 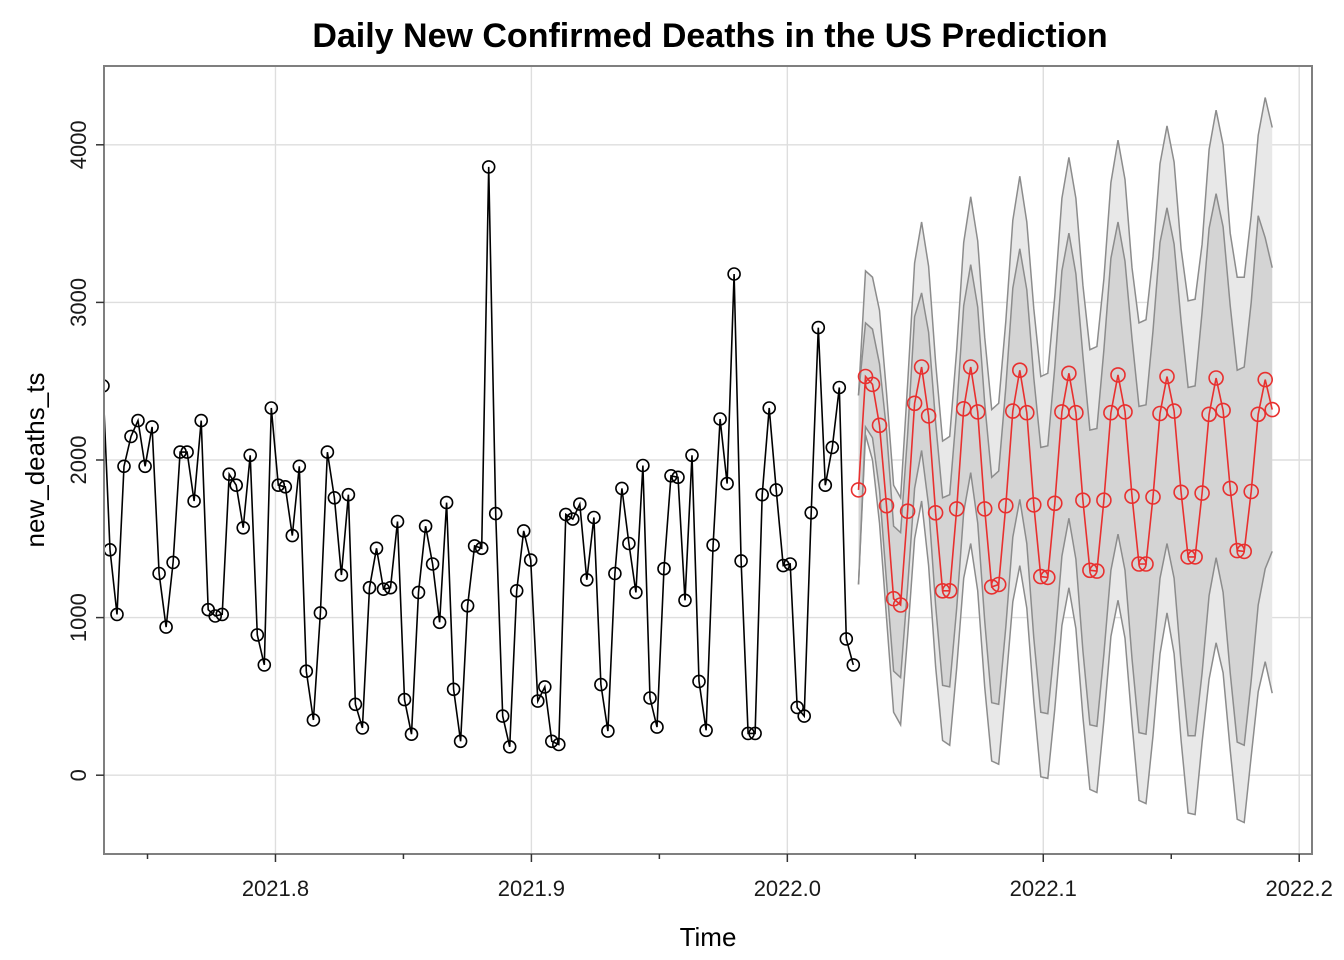 What do you see at coordinates (1299, 888) in the screenshot?
I see `x-tick-label-4: 2022.2` at bounding box center [1299, 888].